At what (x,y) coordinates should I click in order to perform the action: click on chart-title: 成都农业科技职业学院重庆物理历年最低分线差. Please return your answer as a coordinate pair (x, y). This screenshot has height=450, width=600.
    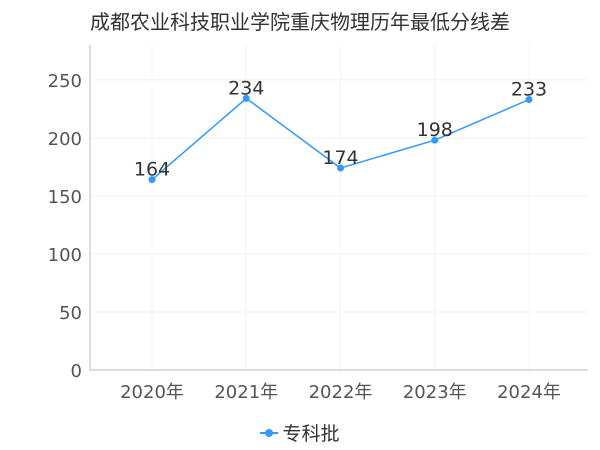
    Looking at the image, I should click on (300, 22).